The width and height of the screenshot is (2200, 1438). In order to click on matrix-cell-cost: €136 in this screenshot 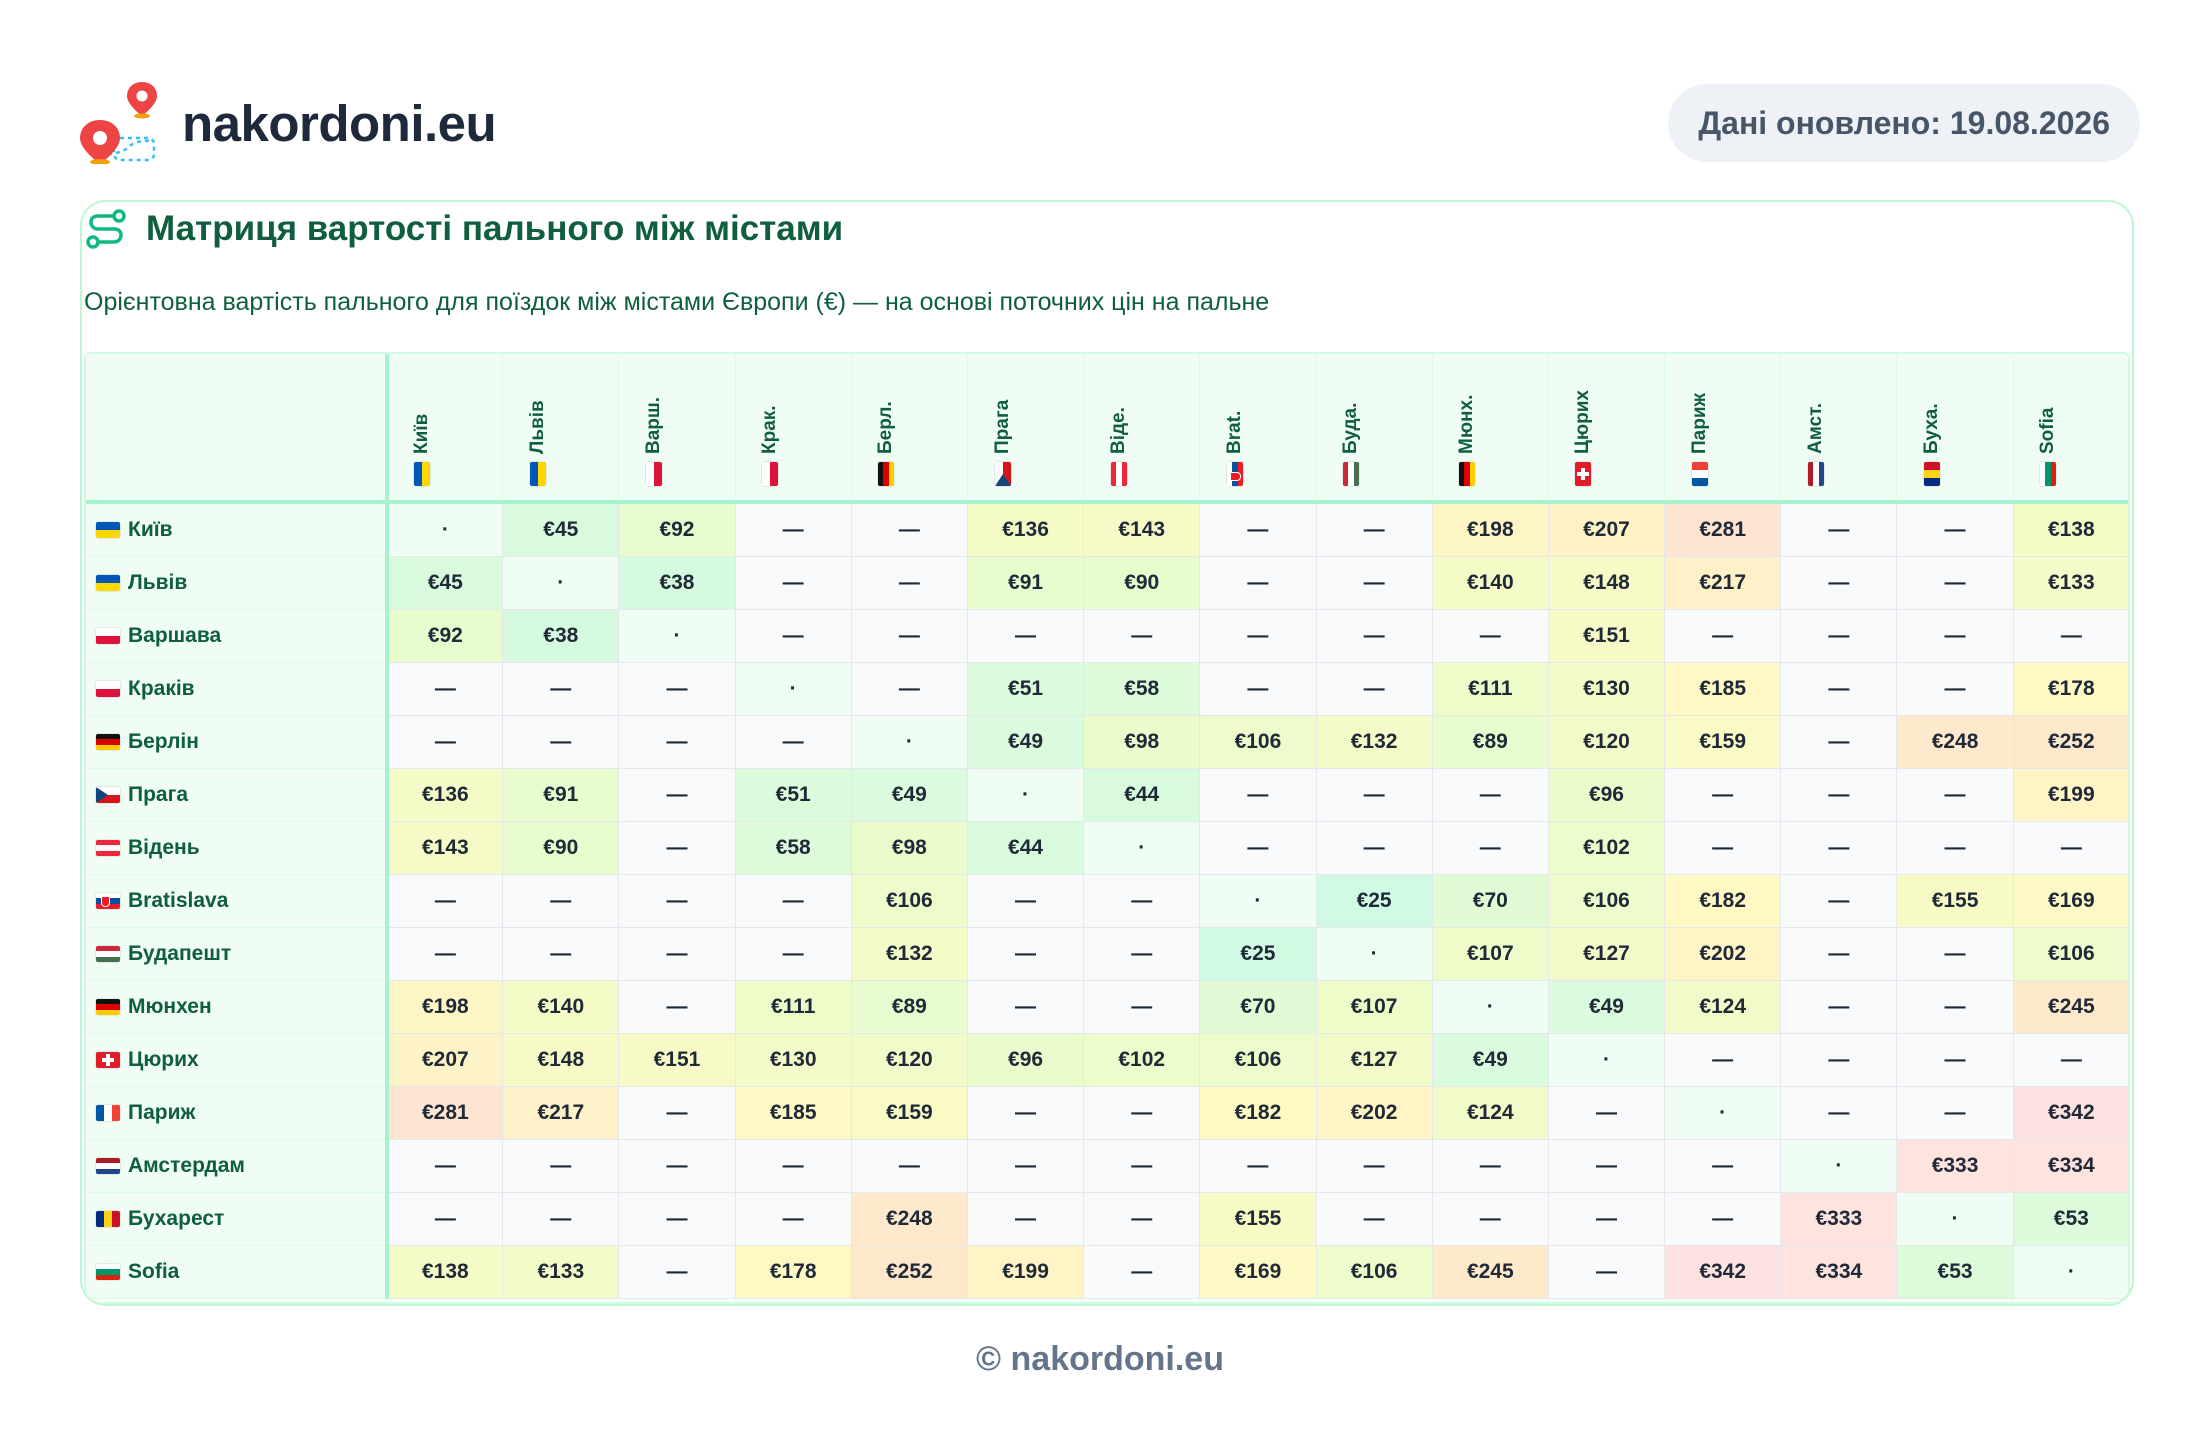, I will do `click(445, 795)`.